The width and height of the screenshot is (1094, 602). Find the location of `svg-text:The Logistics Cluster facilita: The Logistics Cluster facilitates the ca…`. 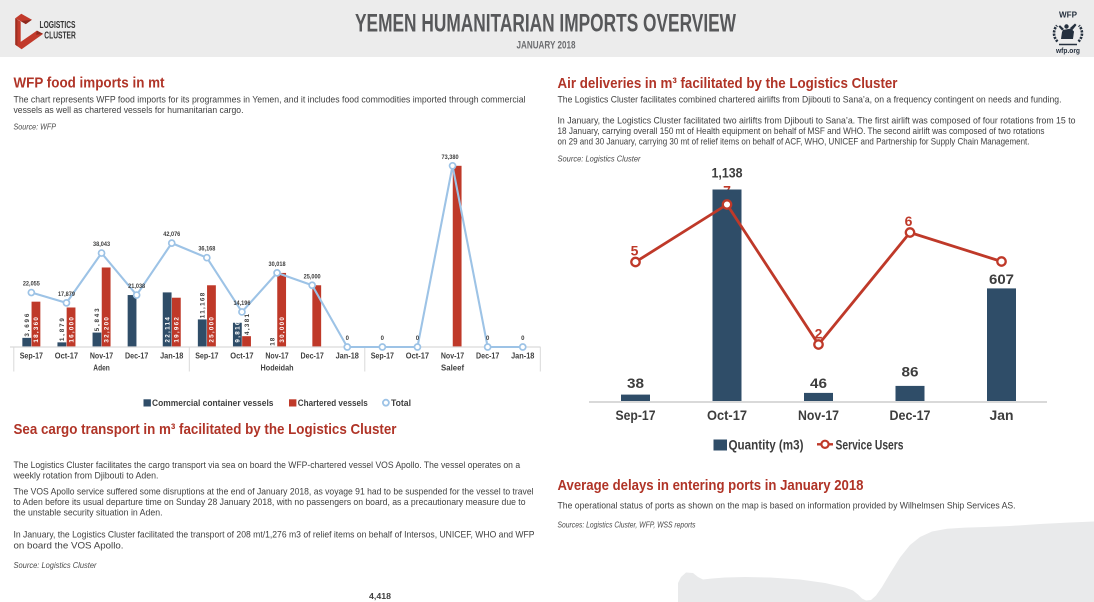

svg-text:The Logistics Cluster facilita: The Logistics Cluster facilitates the ca… is located at coordinates (267, 465).